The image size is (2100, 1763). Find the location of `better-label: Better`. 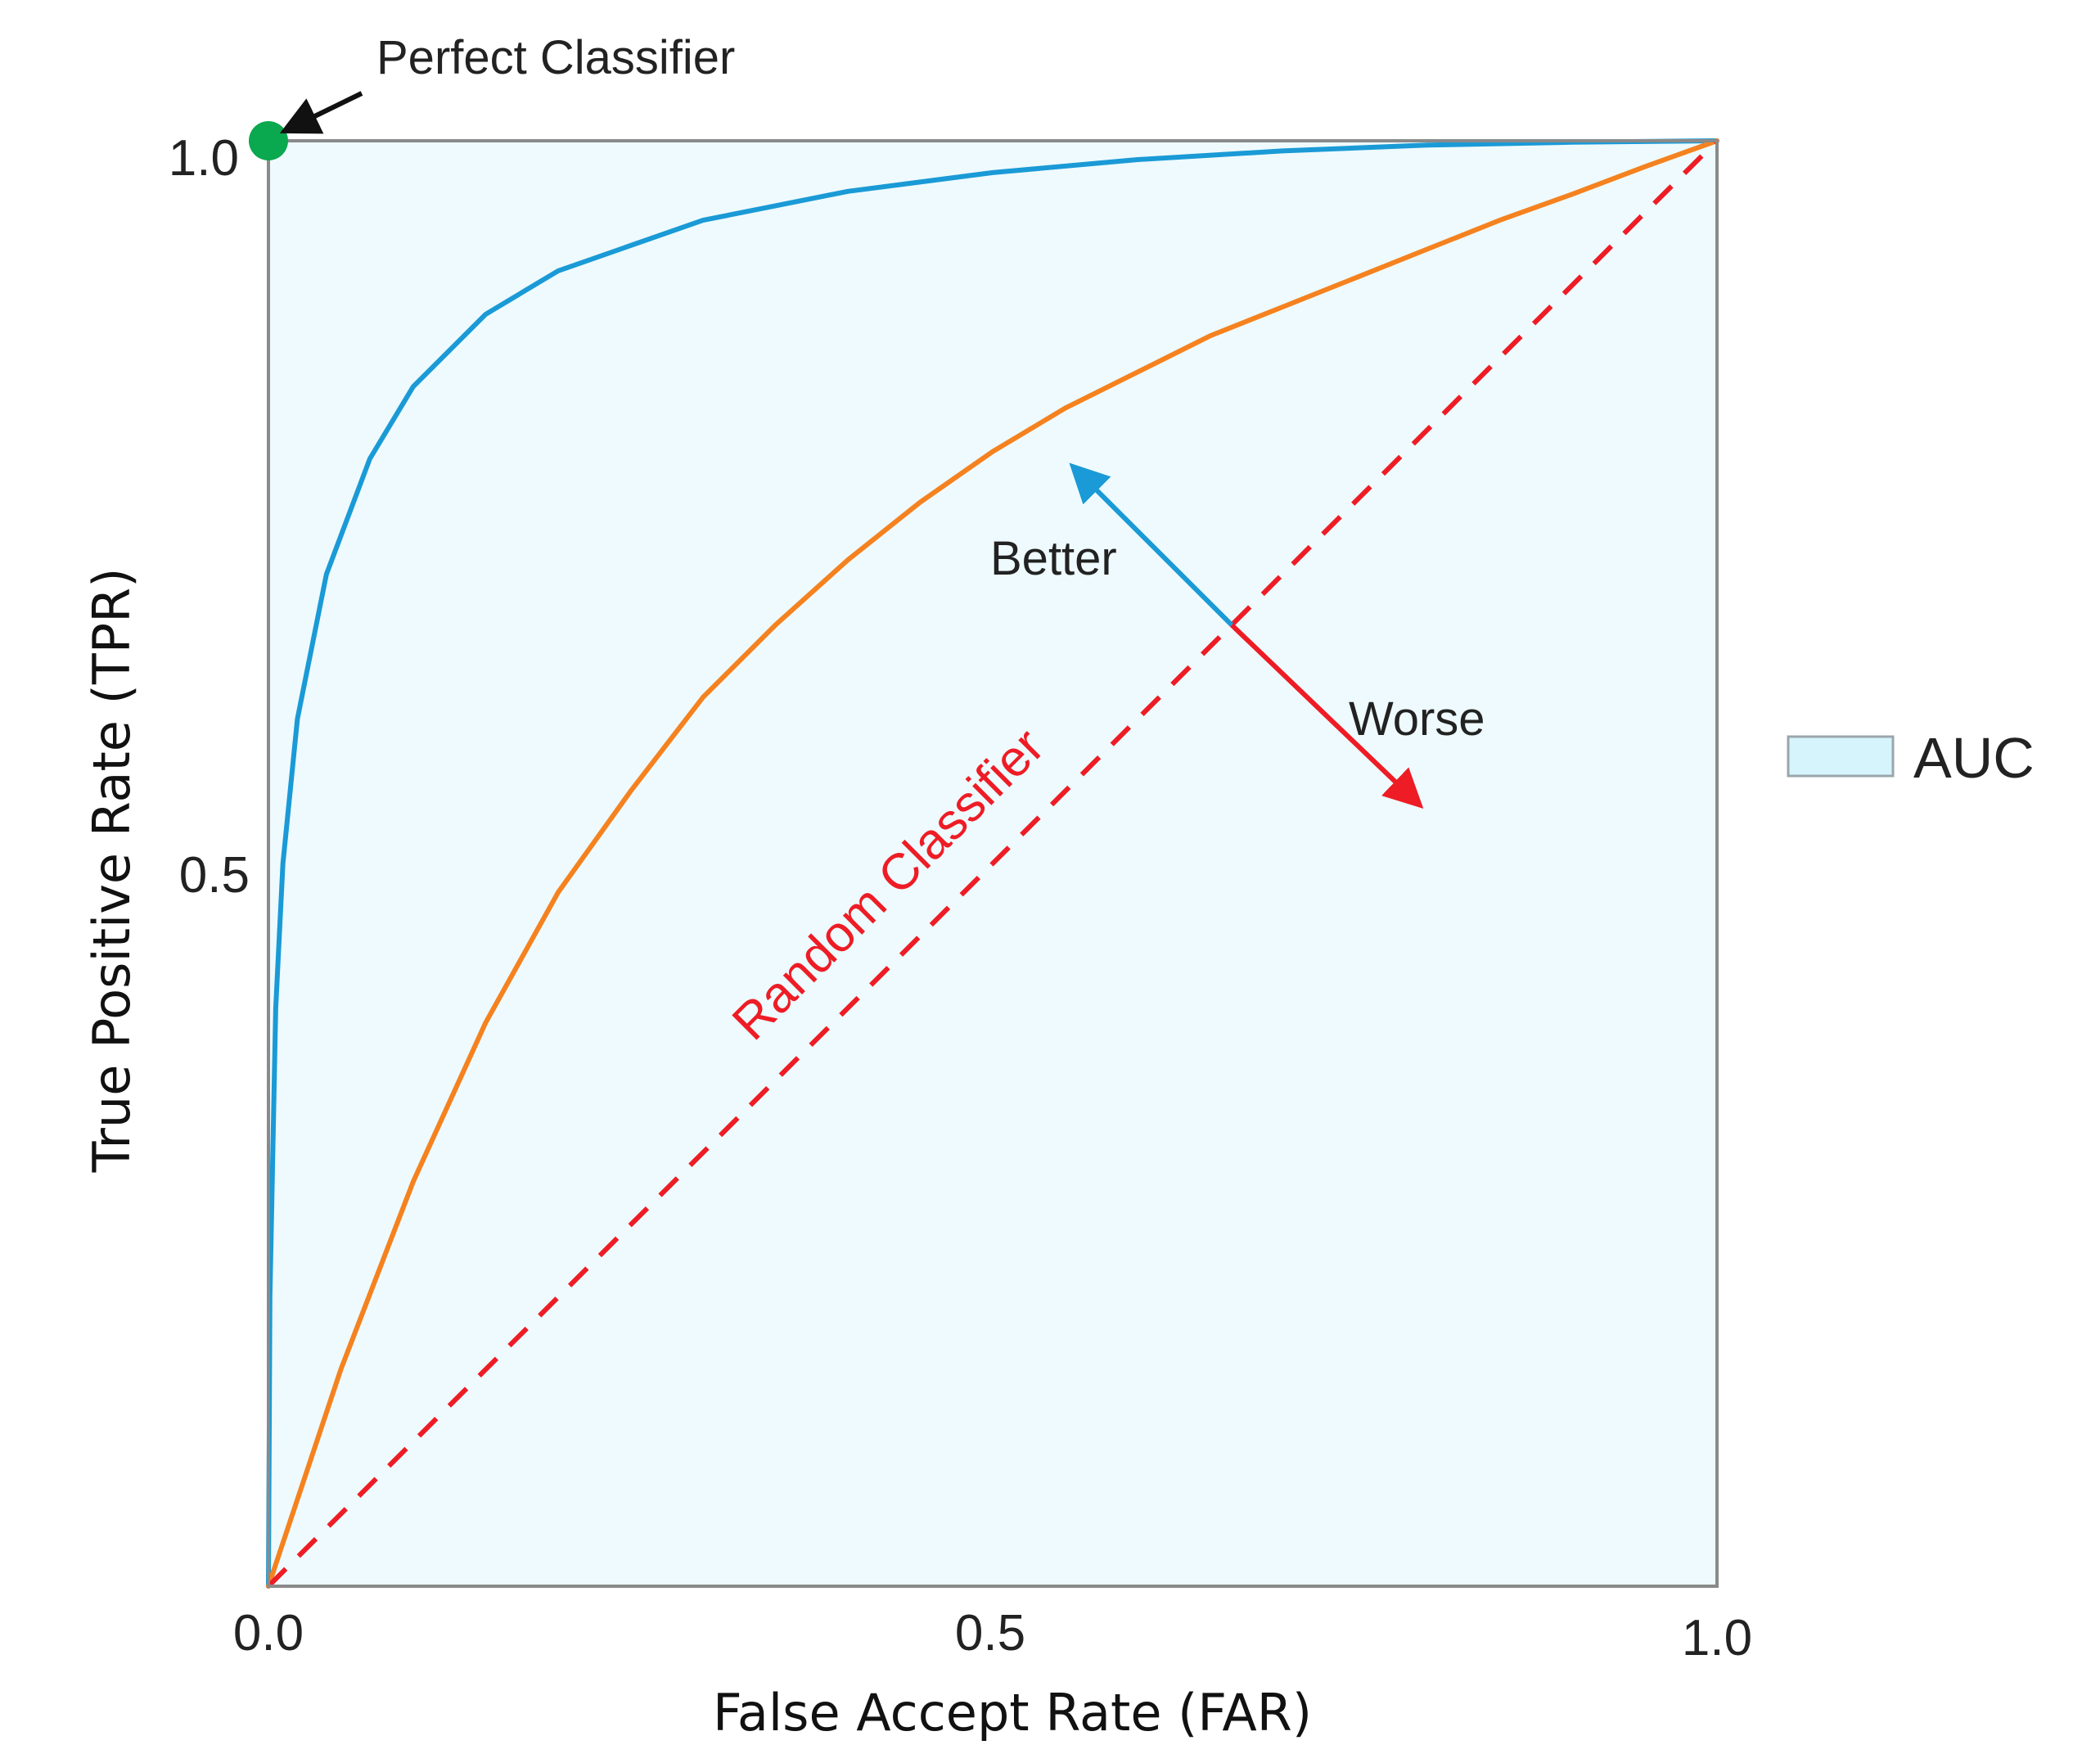

better-label: Better is located at coordinates (1053, 558).